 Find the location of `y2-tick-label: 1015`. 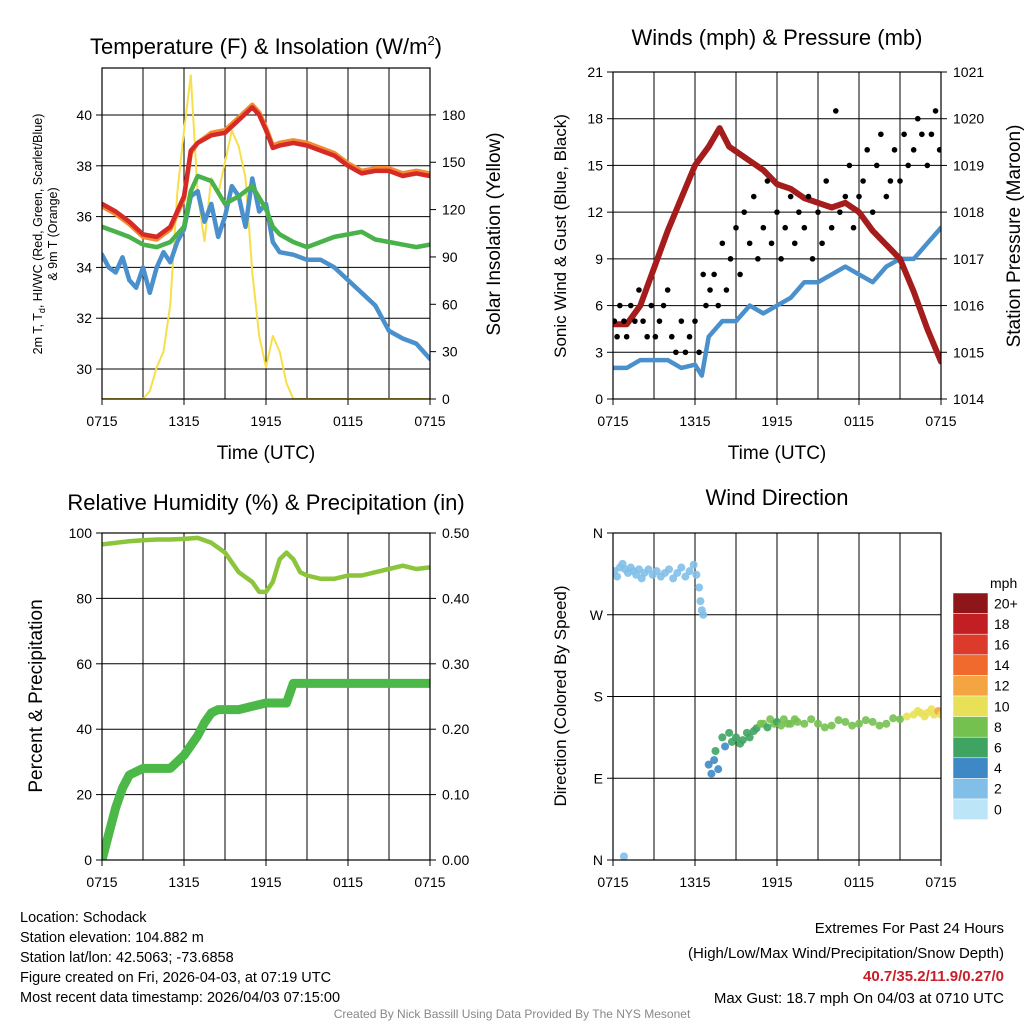

y2-tick-label: 1015 is located at coordinates (968, 352).